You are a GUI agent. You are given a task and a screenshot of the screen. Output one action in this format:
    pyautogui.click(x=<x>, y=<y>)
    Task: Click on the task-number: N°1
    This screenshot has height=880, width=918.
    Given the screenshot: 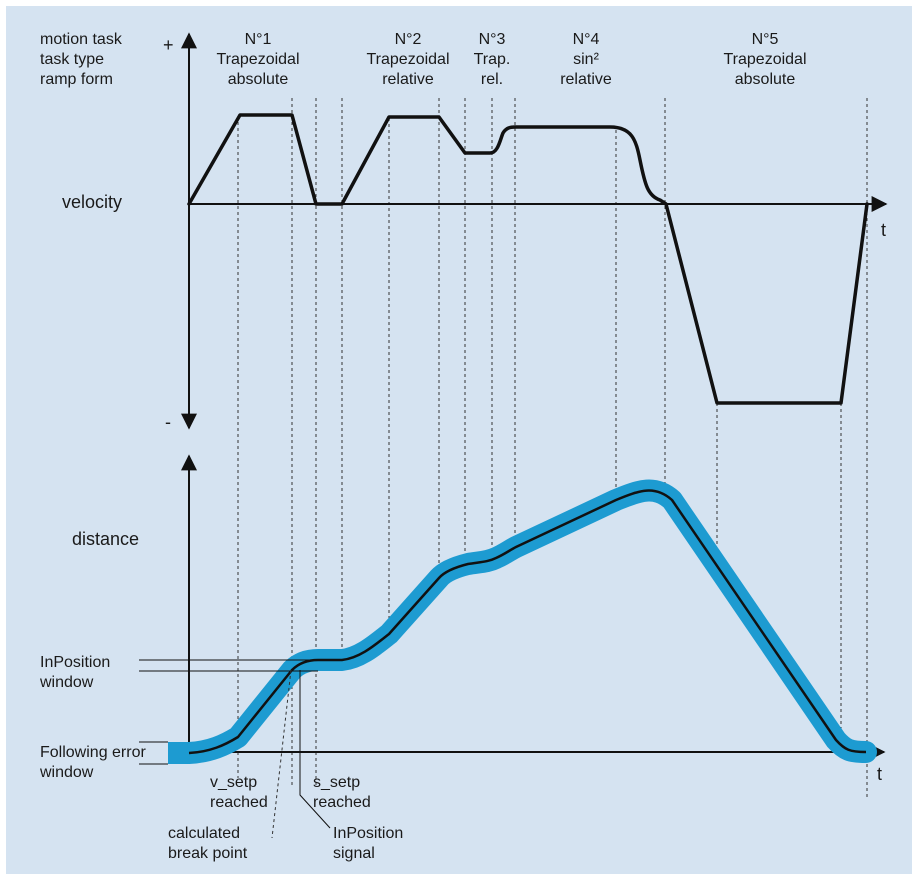 What is the action you would take?
    pyautogui.click(x=258, y=39)
    